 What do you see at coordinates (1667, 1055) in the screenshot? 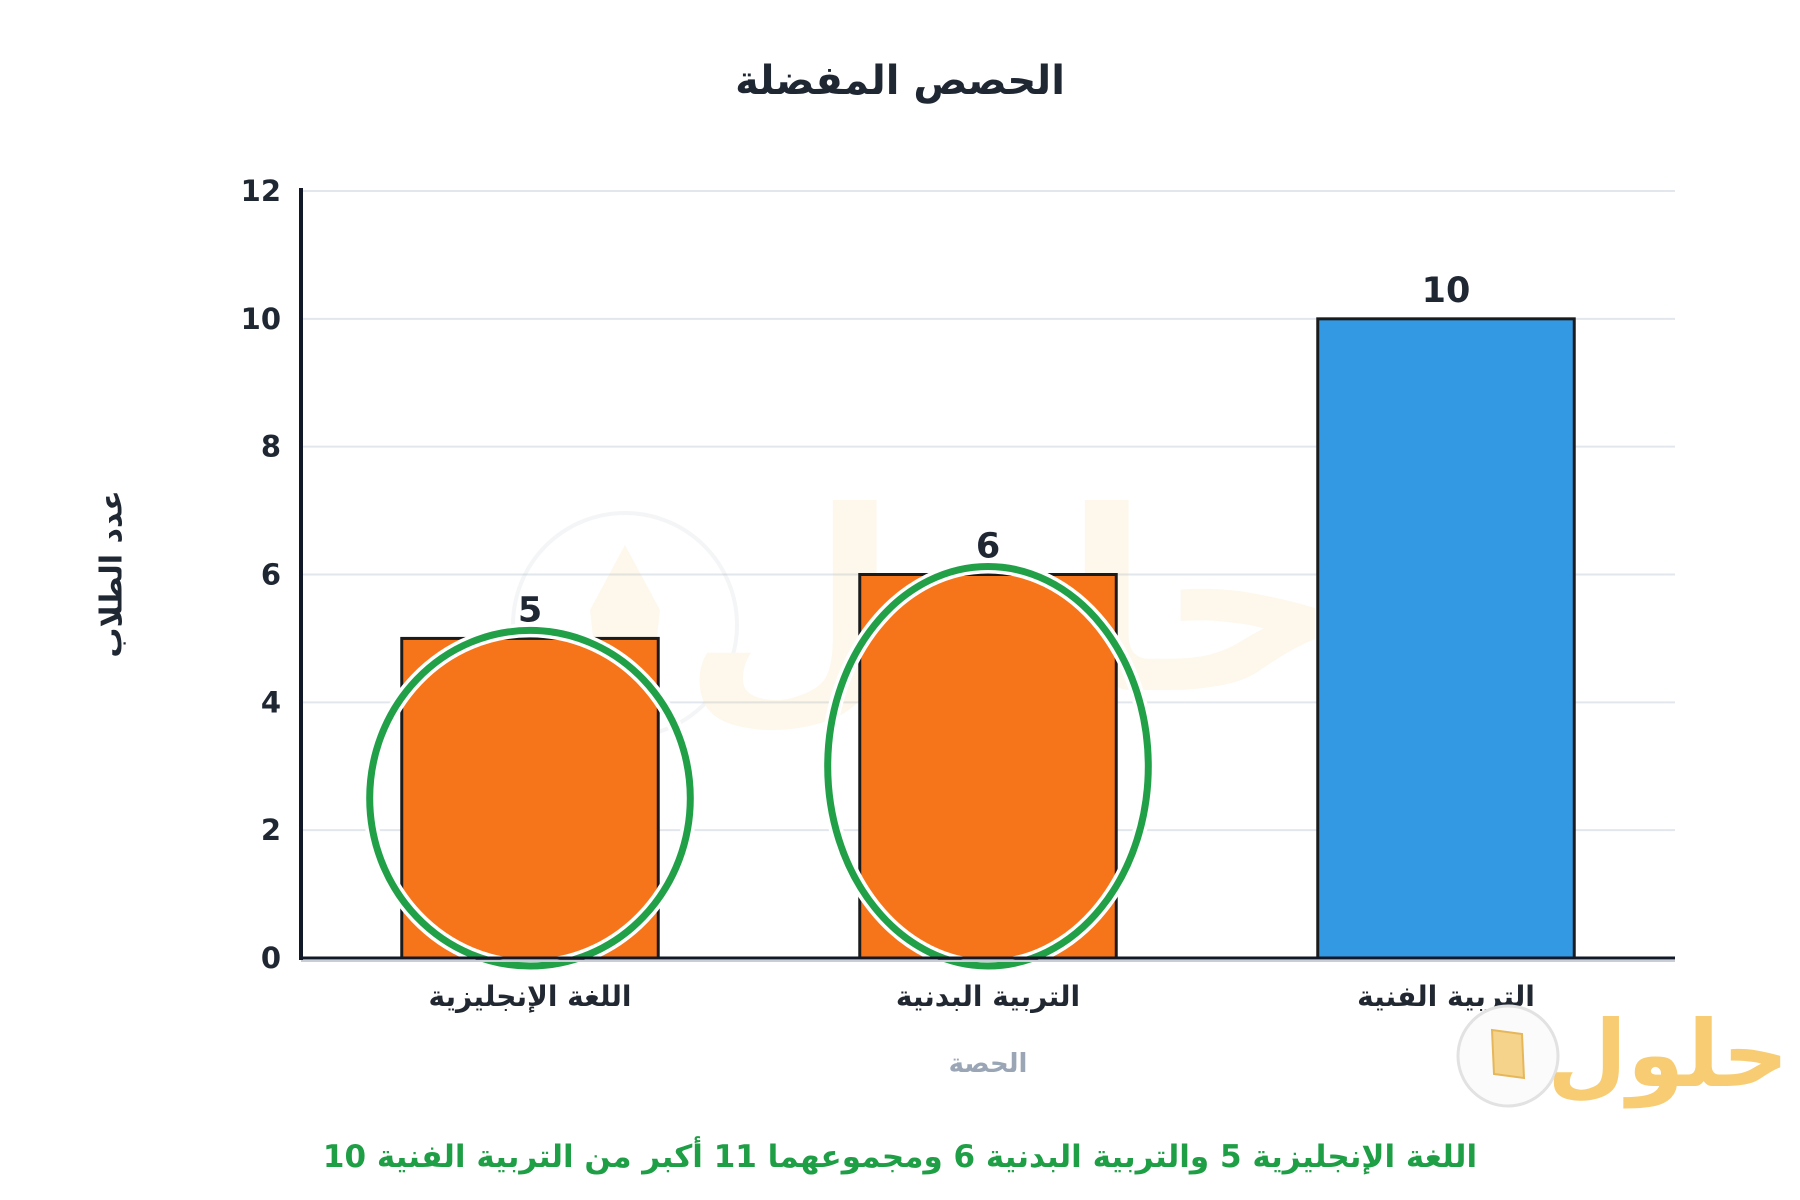
I see `brand-logo-text: حلول` at bounding box center [1667, 1055].